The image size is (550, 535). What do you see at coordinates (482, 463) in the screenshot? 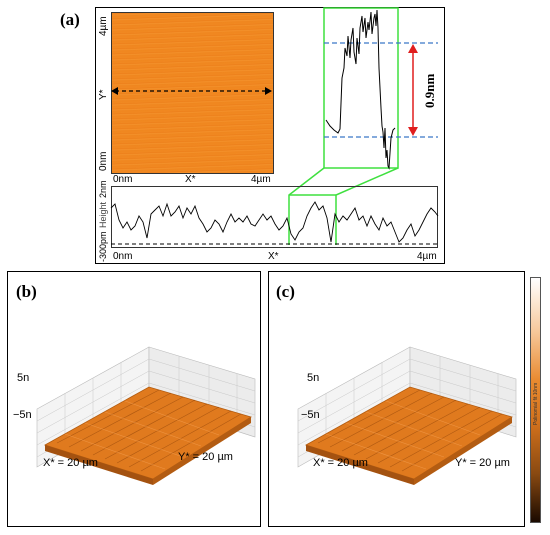
I see `panel-c-y-size: Y* = 20 µm` at bounding box center [482, 463].